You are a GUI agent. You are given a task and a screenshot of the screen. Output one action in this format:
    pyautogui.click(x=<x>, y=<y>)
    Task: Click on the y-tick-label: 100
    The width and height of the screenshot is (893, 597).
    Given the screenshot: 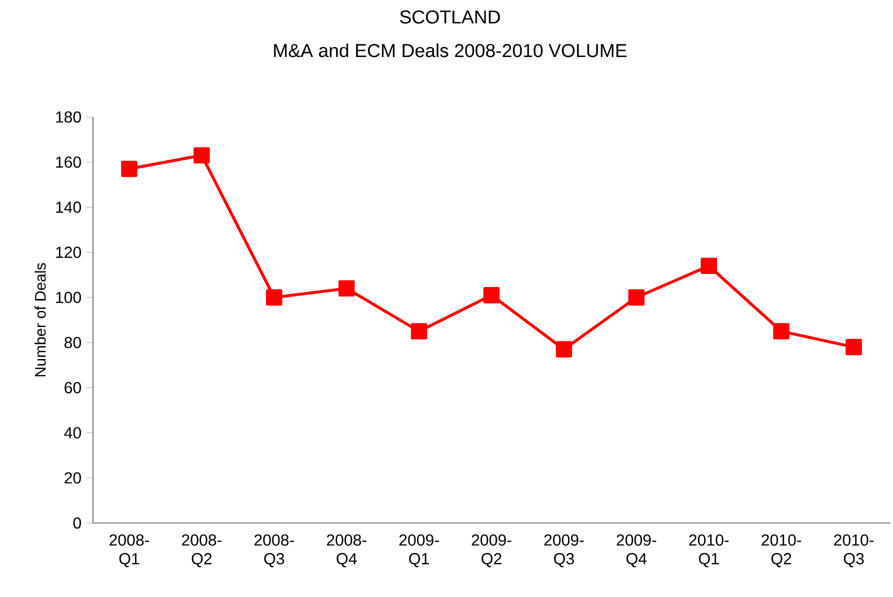 What is the action you would take?
    pyautogui.click(x=68, y=298)
    